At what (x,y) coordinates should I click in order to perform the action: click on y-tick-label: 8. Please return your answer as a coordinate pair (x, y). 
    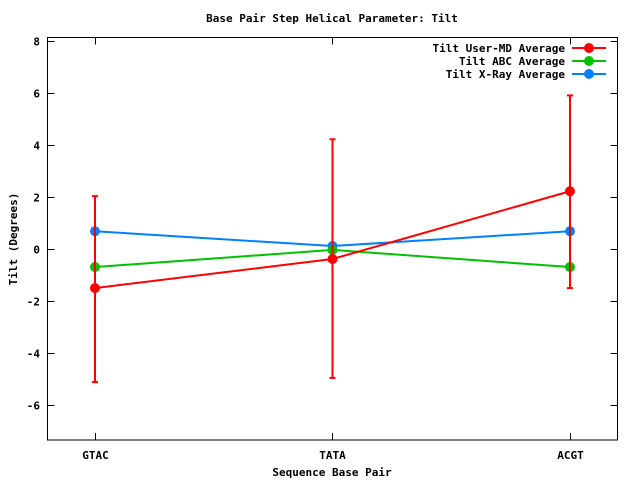
    Looking at the image, I should click on (36, 42).